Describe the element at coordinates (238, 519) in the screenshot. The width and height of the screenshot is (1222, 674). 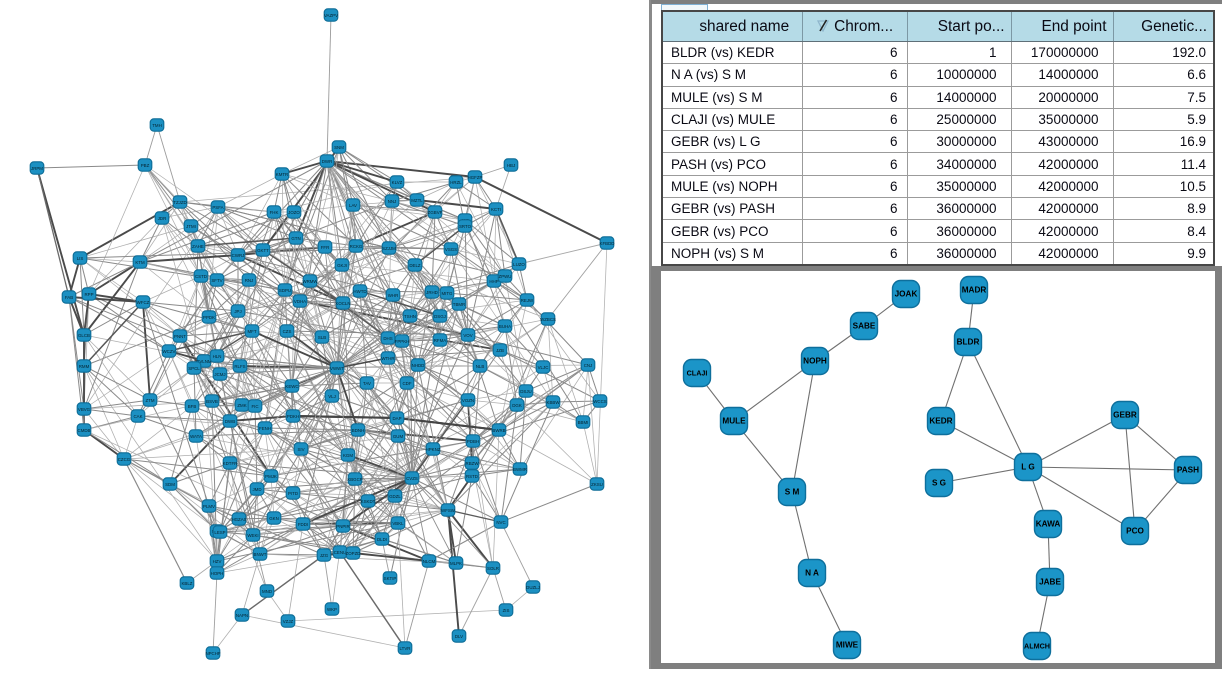
I see `svg-text: HGZAS` at that location.